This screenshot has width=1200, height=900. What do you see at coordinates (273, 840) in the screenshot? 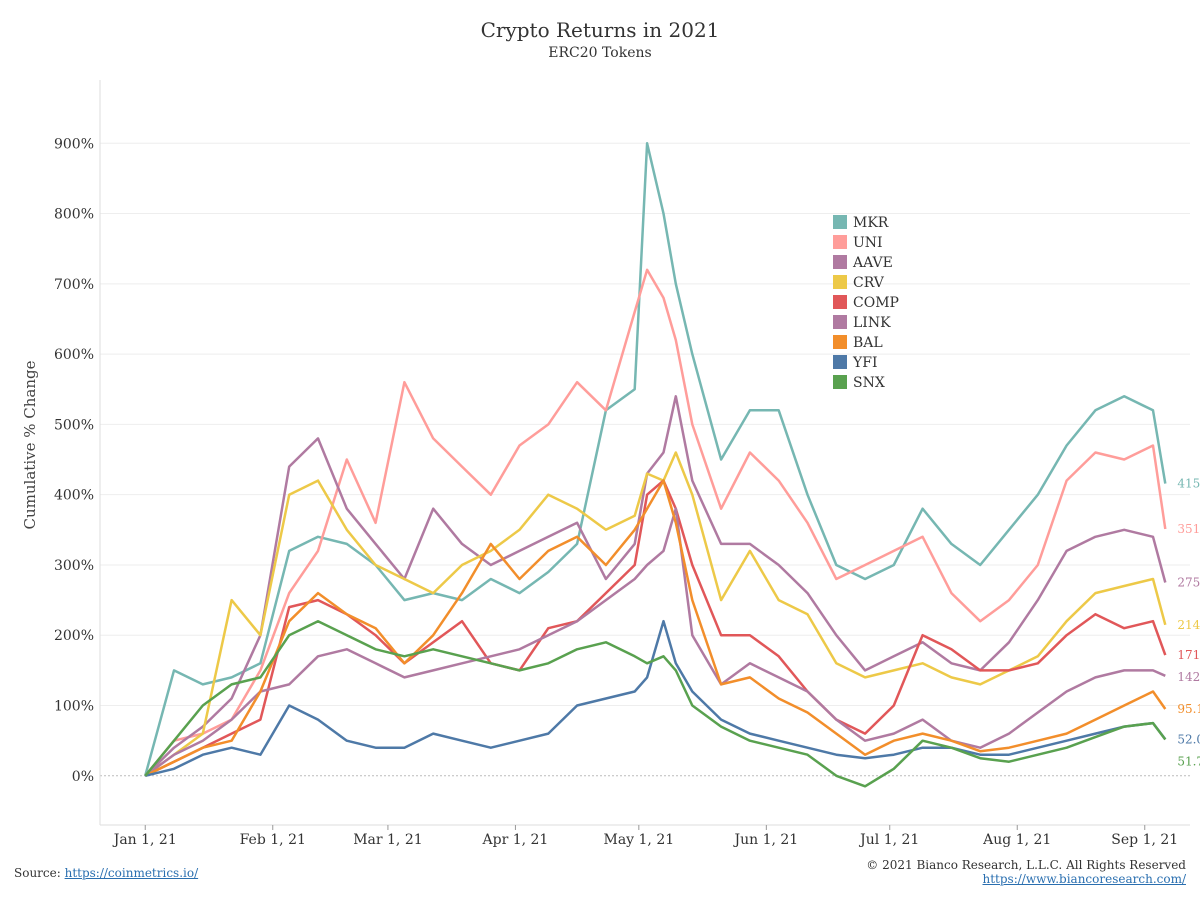
I see `x-tick-label: Feb 1, 21` at bounding box center [273, 840].